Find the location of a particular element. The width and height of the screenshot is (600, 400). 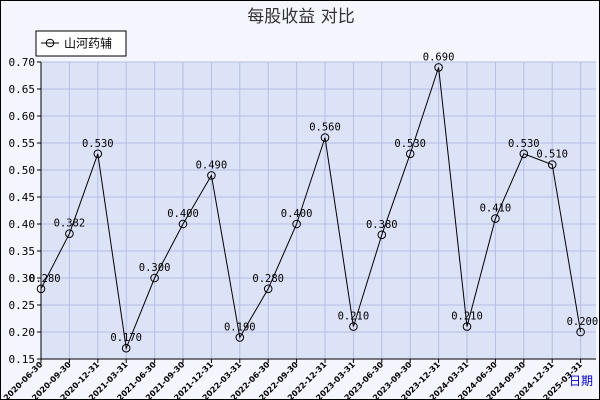

data-label: 0.382 is located at coordinates (70, 224).